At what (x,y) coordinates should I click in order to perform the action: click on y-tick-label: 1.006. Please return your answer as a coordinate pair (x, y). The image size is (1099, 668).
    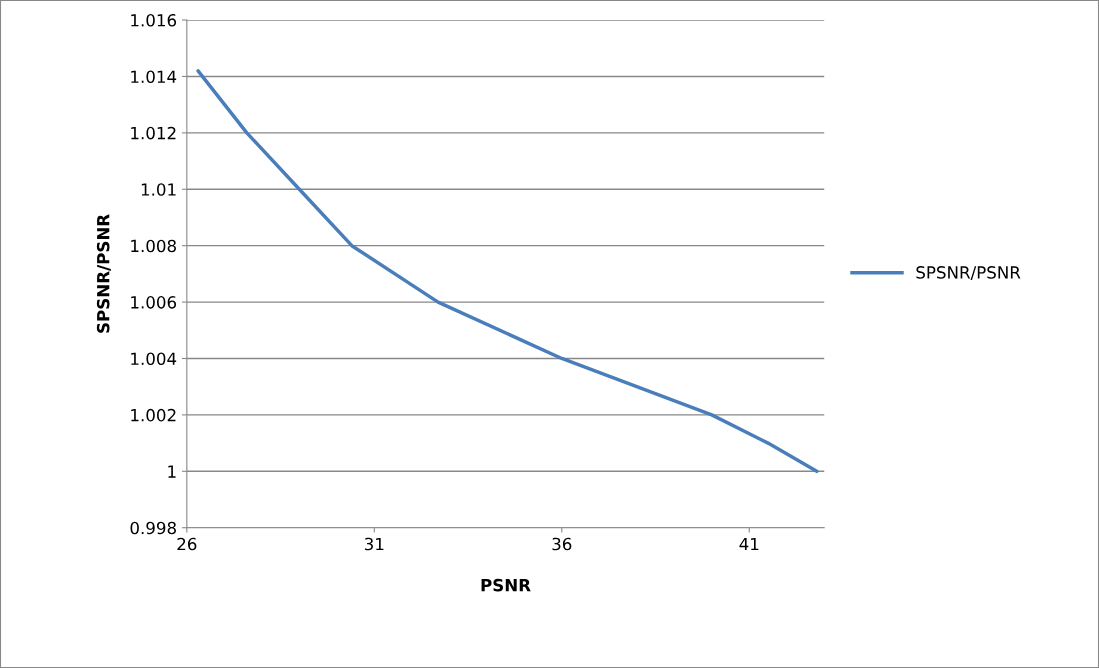
    Looking at the image, I should click on (154, 302).